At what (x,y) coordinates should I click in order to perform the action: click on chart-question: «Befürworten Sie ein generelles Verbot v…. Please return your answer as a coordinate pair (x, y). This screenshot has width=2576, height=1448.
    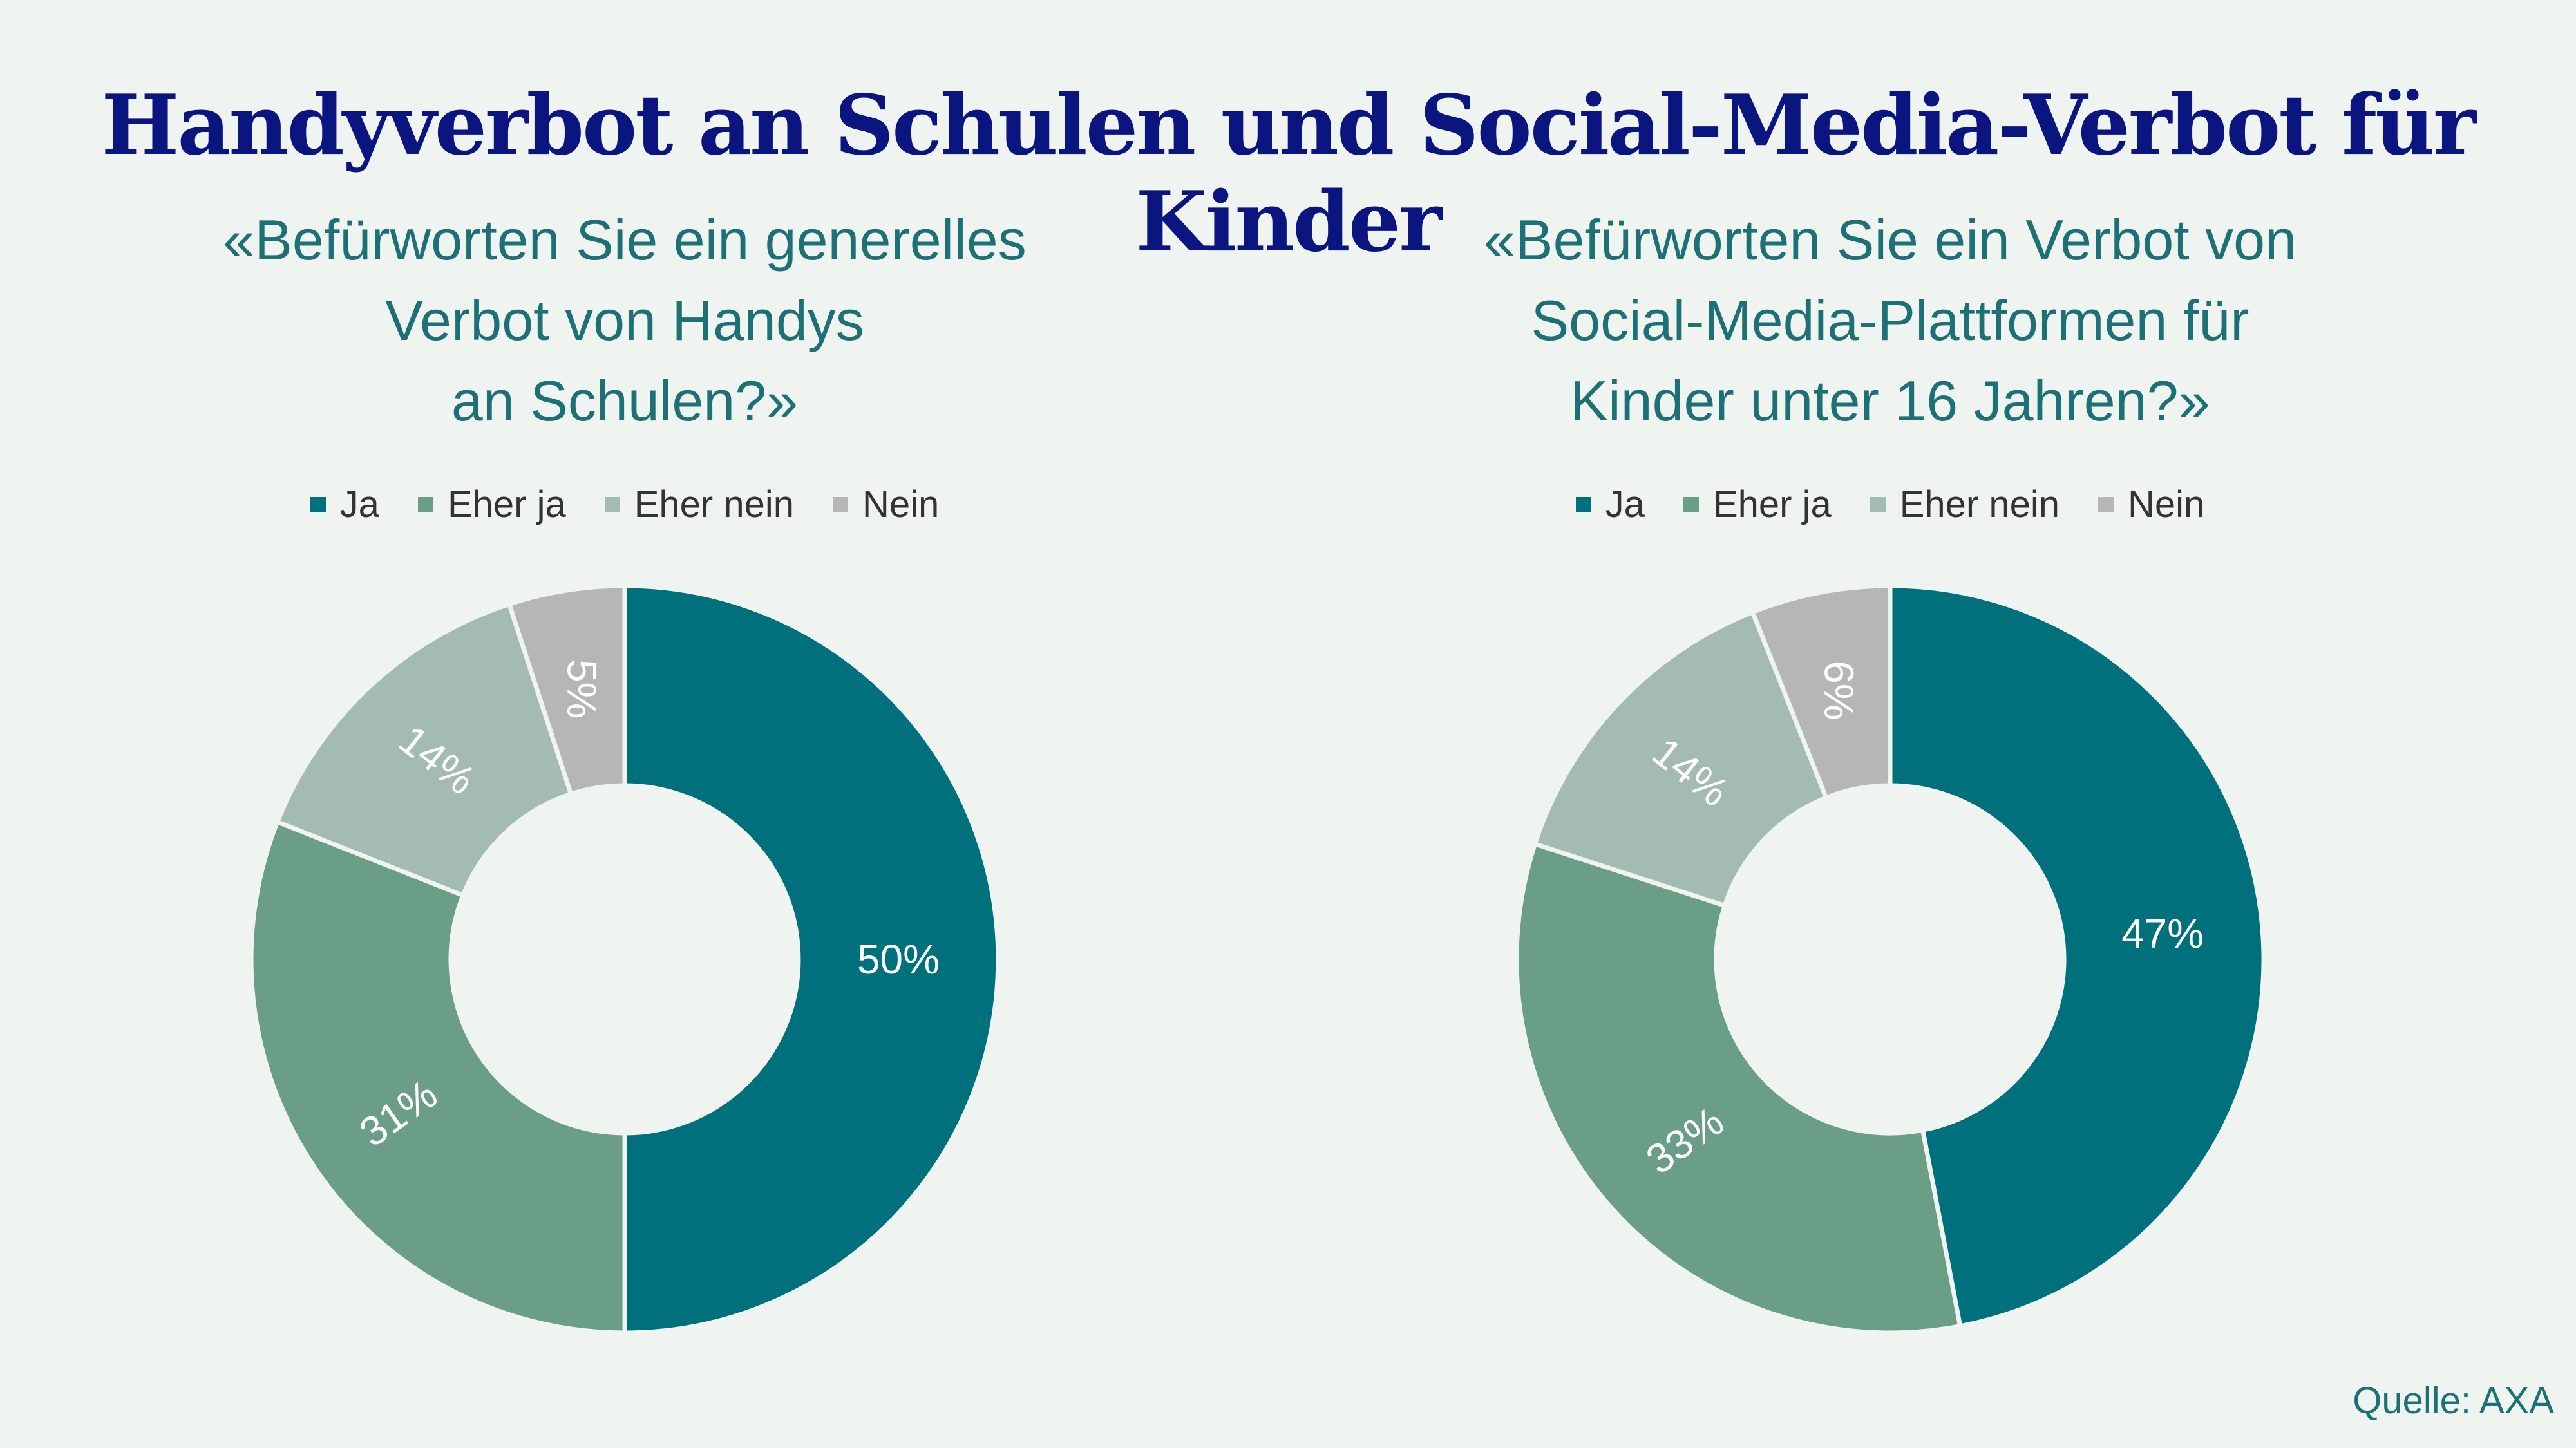
    Looking at the image, I should click on (624, 320).